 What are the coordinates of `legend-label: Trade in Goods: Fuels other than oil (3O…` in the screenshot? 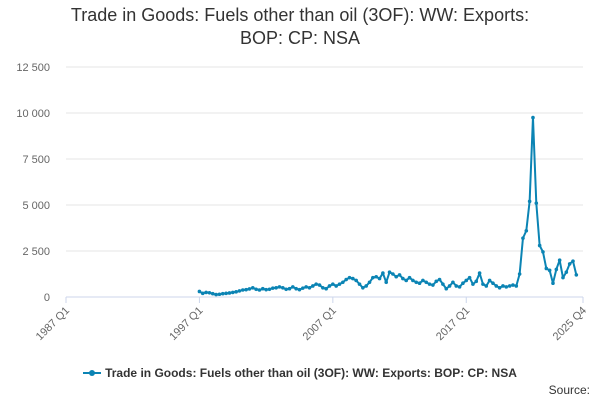 It's located at (311, 373).